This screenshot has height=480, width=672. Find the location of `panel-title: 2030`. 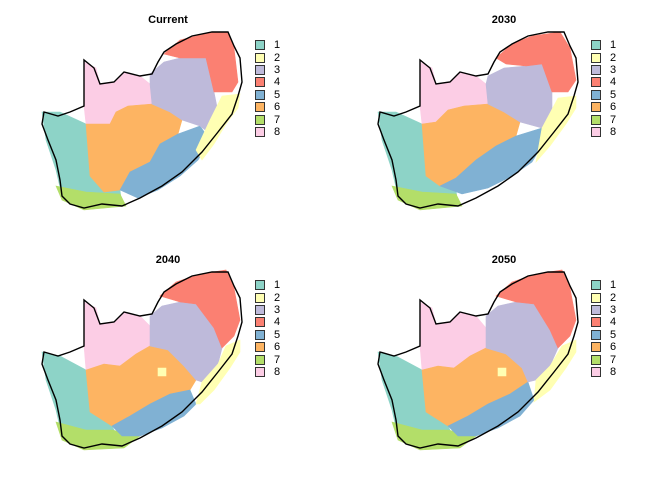

panel-title: 2030 is located at coordinates (504, 20).